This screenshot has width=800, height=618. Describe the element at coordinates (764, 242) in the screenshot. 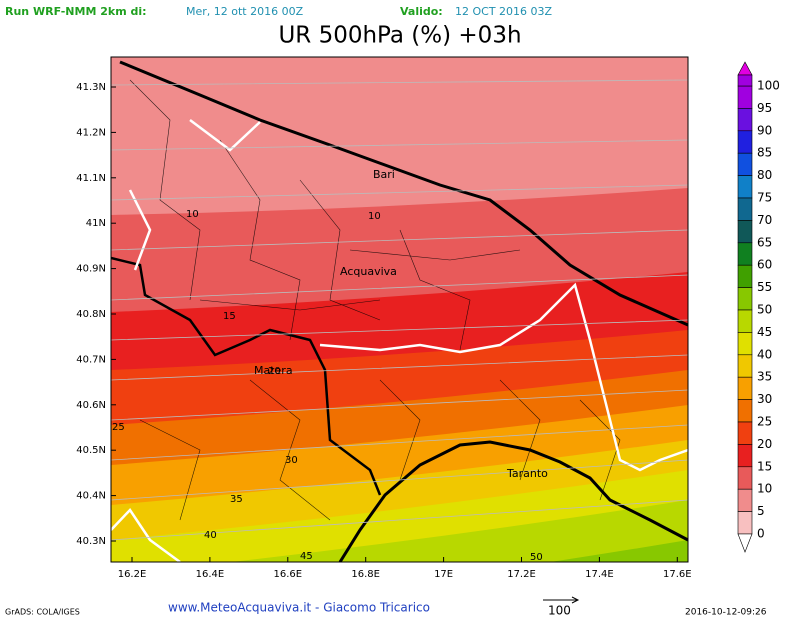

I see `colorbar-label: 65` at that location.